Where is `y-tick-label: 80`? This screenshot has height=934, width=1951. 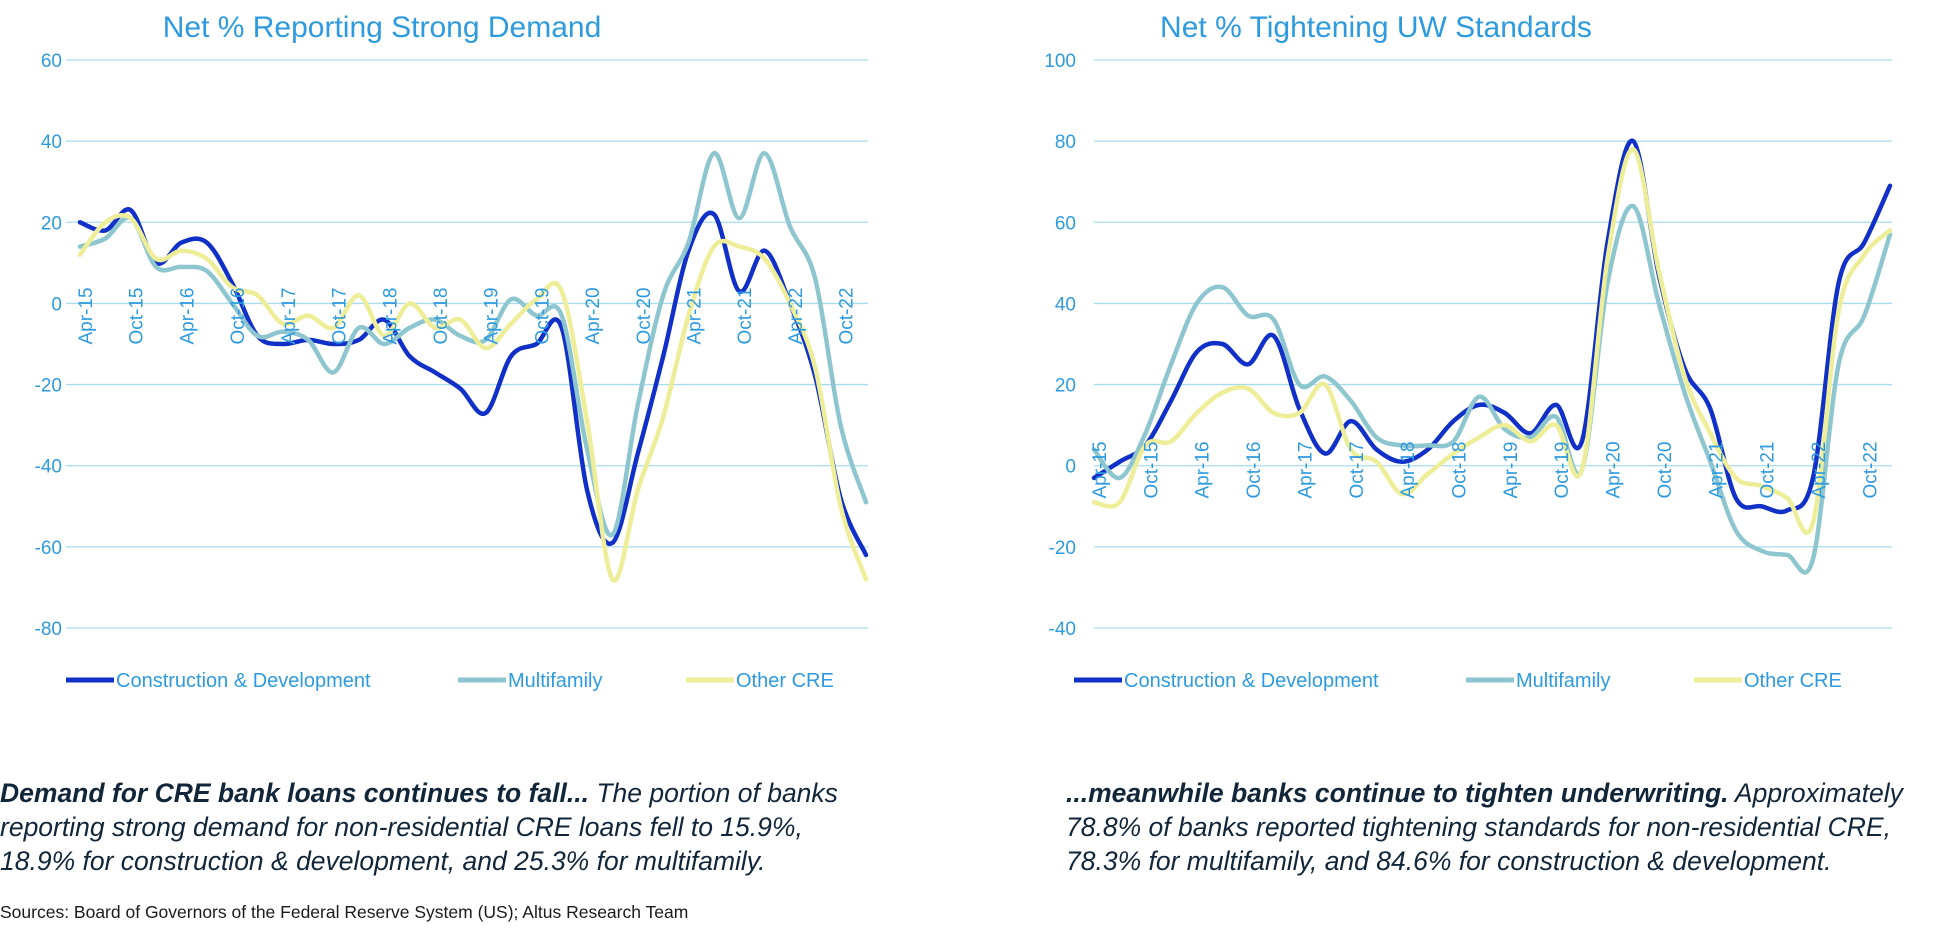
y-tick-label: 80 is located at coordinates (1065, 142).